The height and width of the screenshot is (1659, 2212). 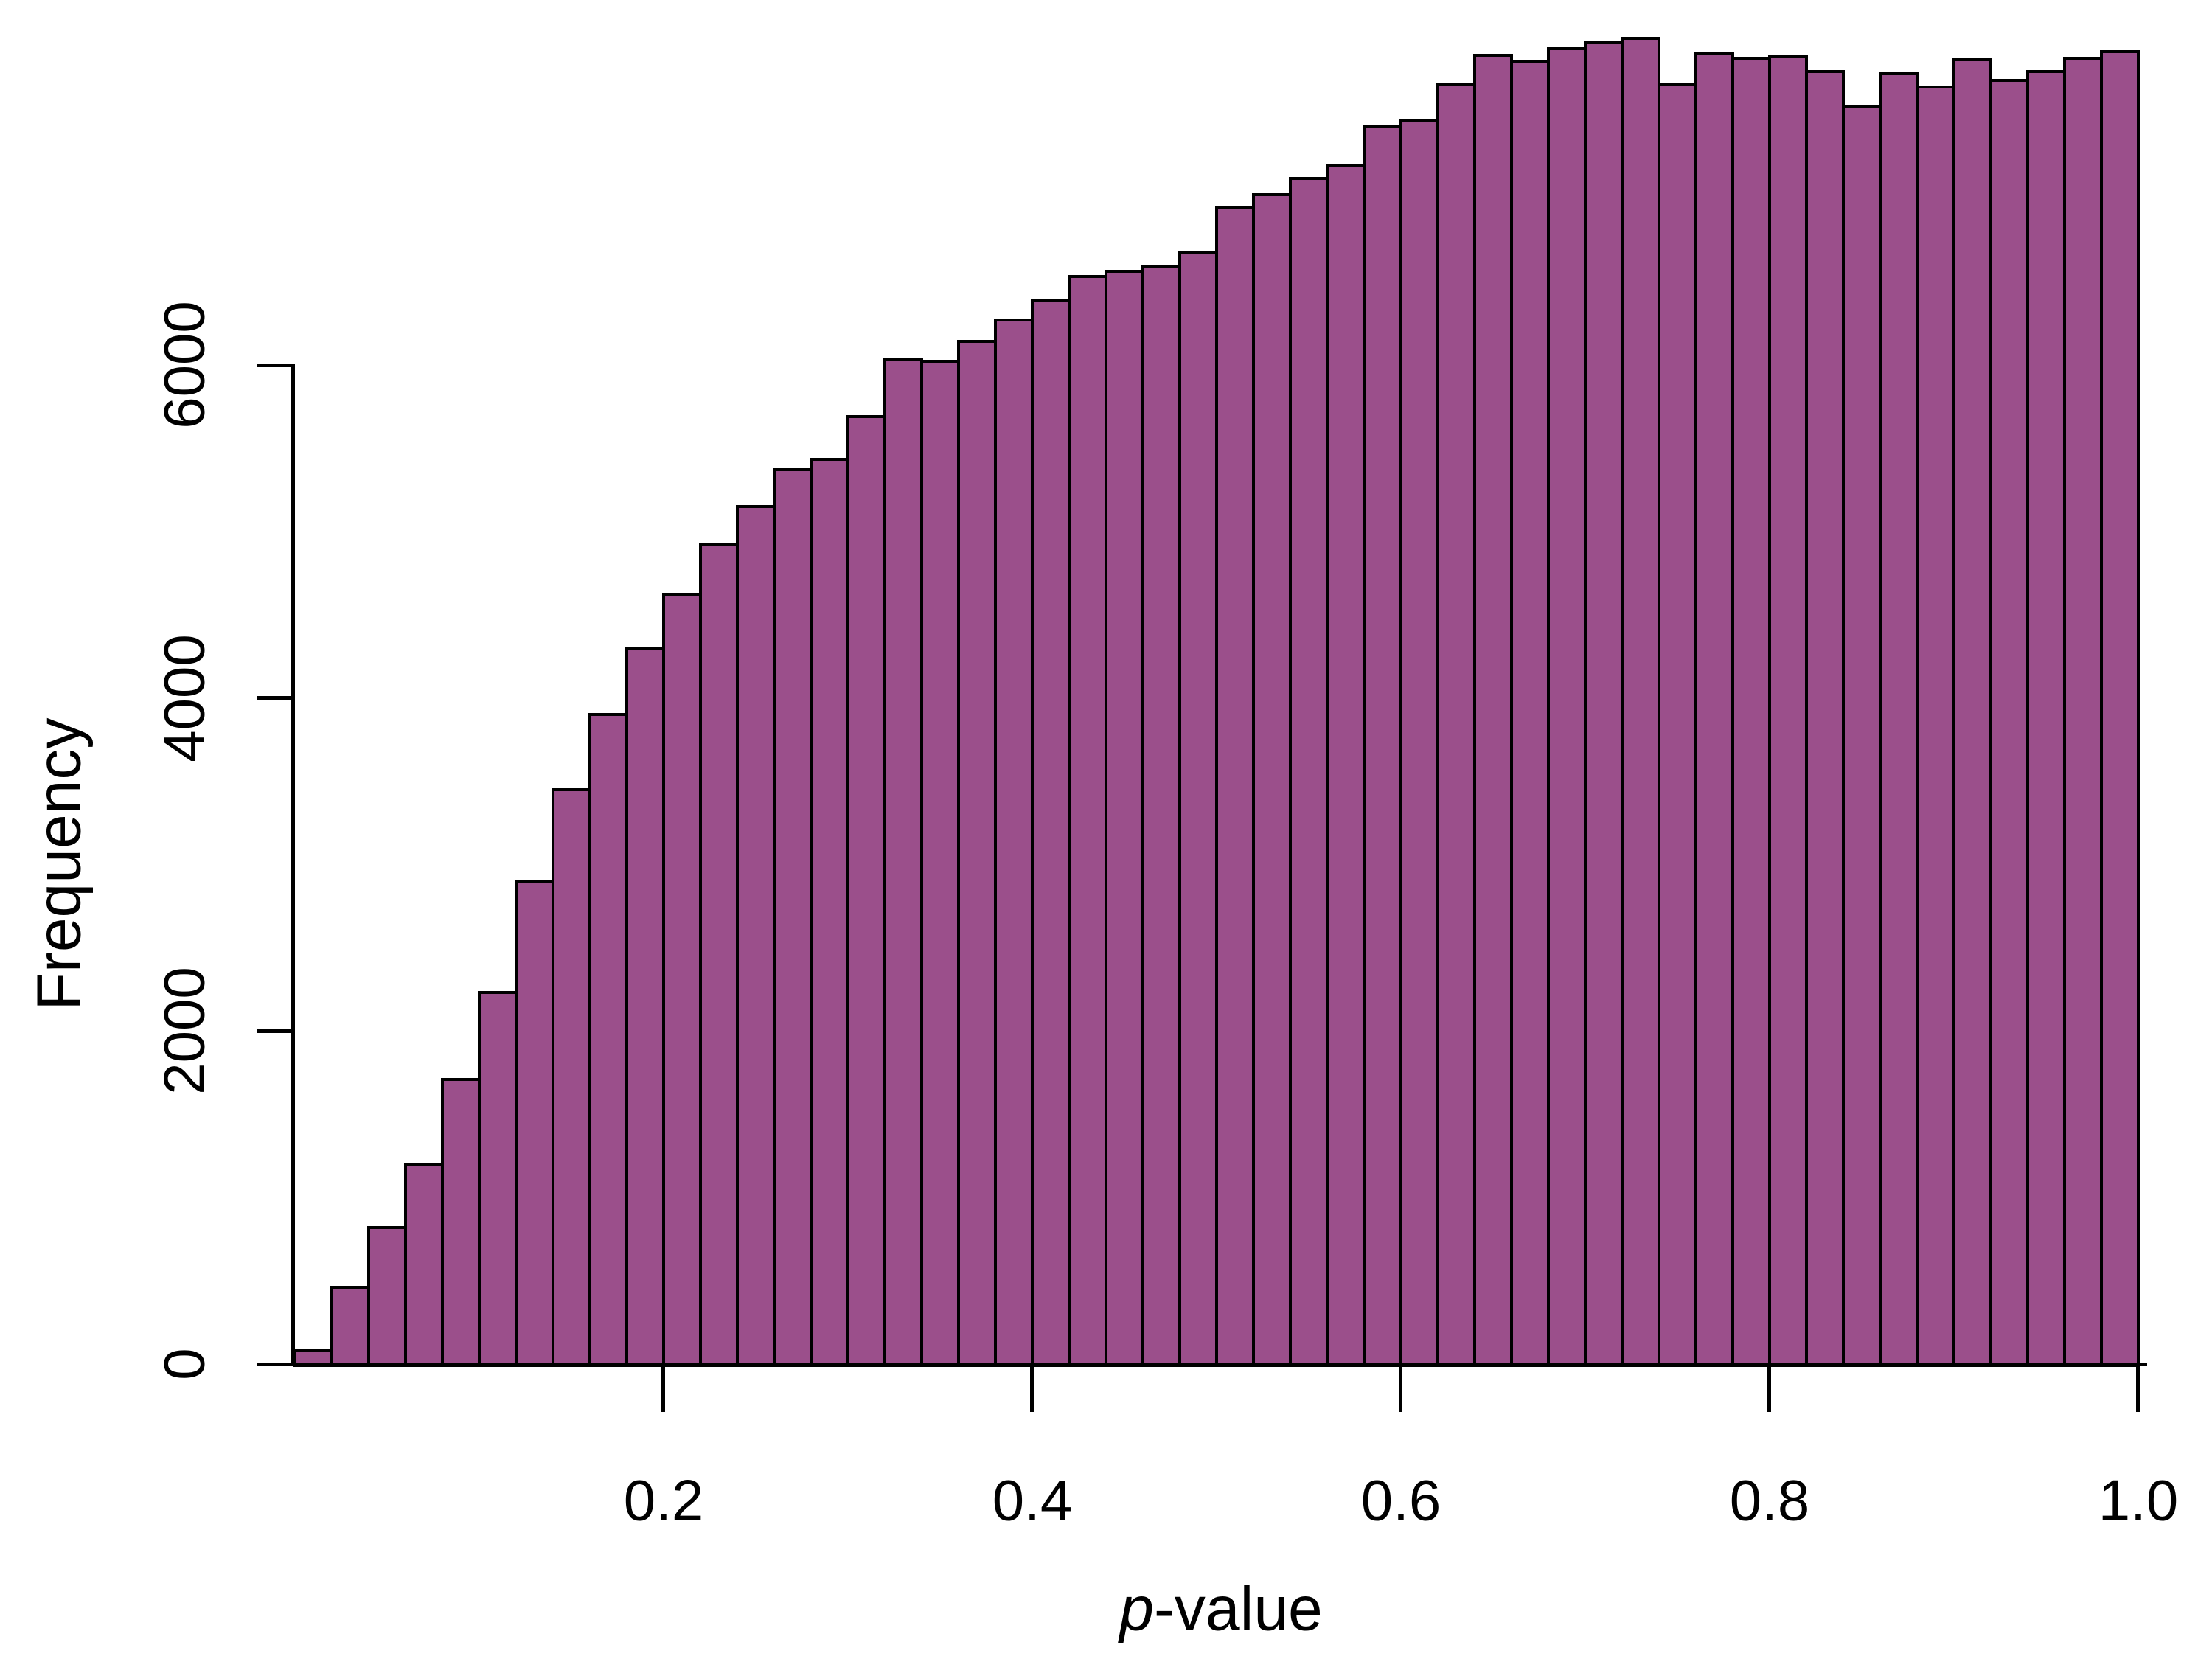 I want to click on x-axis-tick-label: 1.0, so click(x=2138, y=1500).